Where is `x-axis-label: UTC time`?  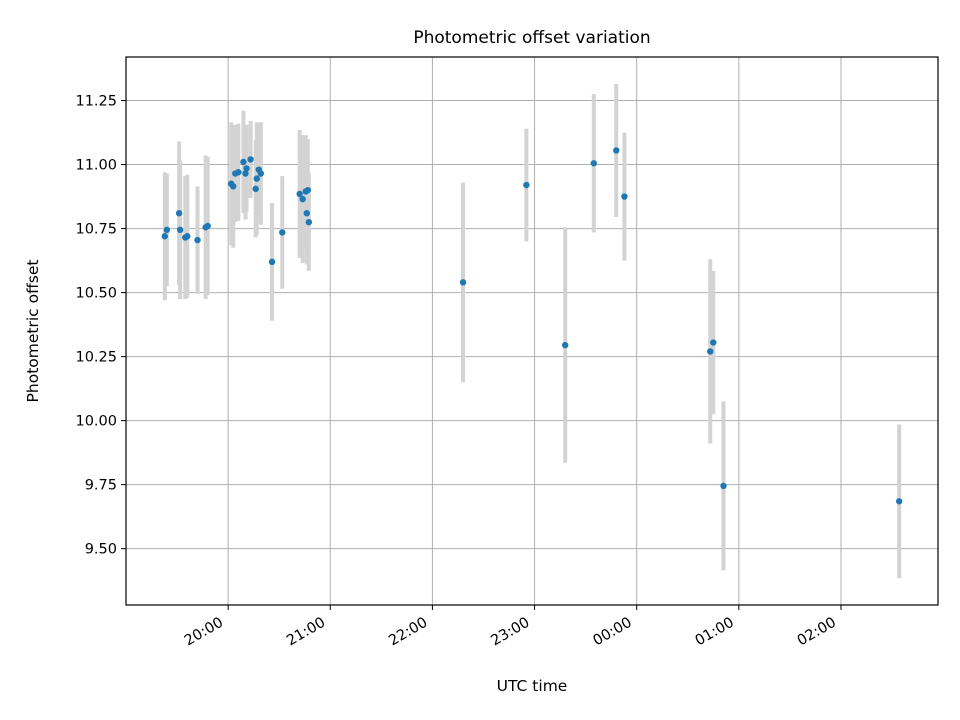 x-axis-label: UTC time is located at coordinates (532, 686).